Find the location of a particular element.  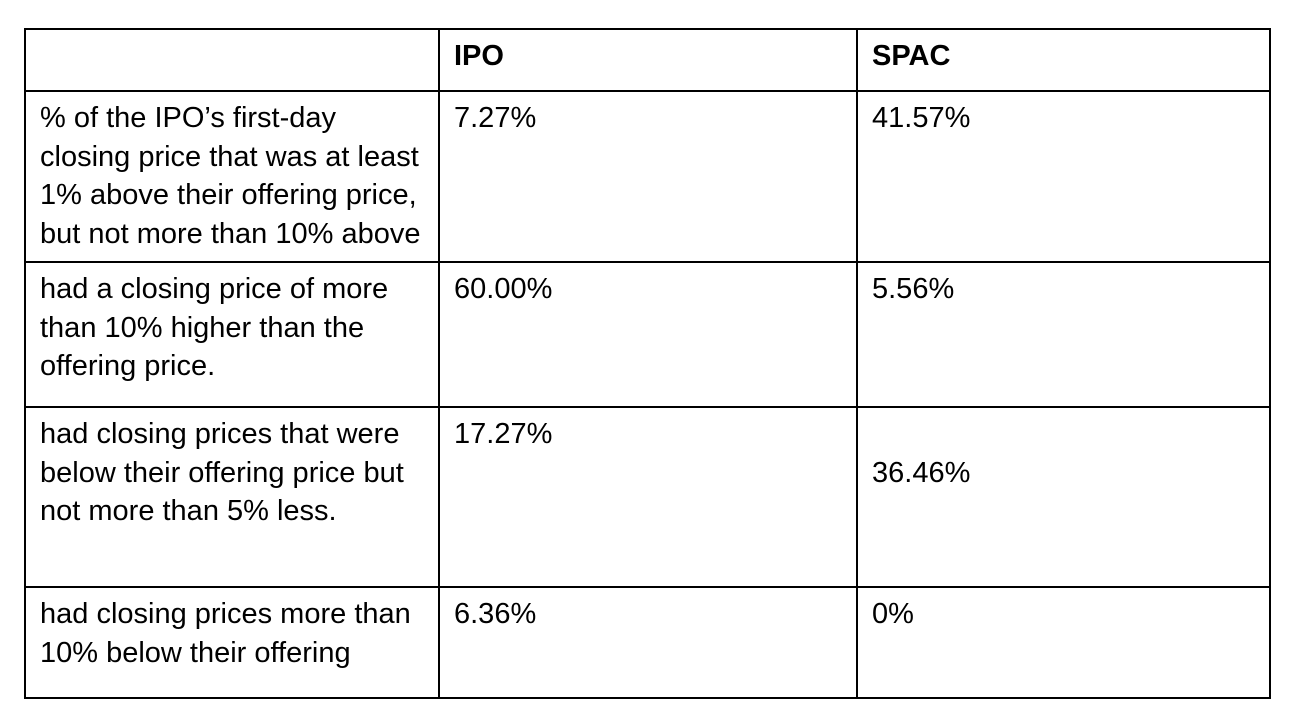

table-header-row: IPO SPAC is located at coordinates (647, 60).